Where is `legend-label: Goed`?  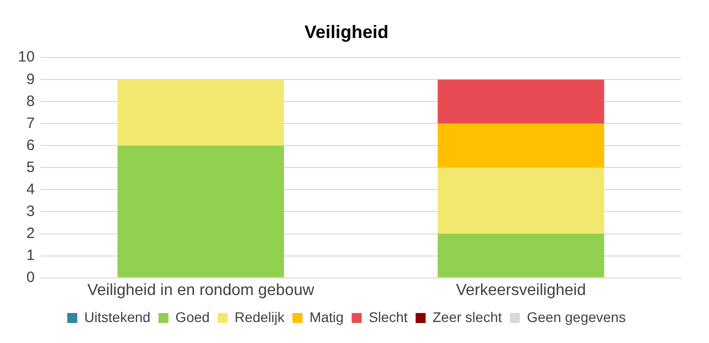
legend-label: Goed is located at coordinates (192, 316).